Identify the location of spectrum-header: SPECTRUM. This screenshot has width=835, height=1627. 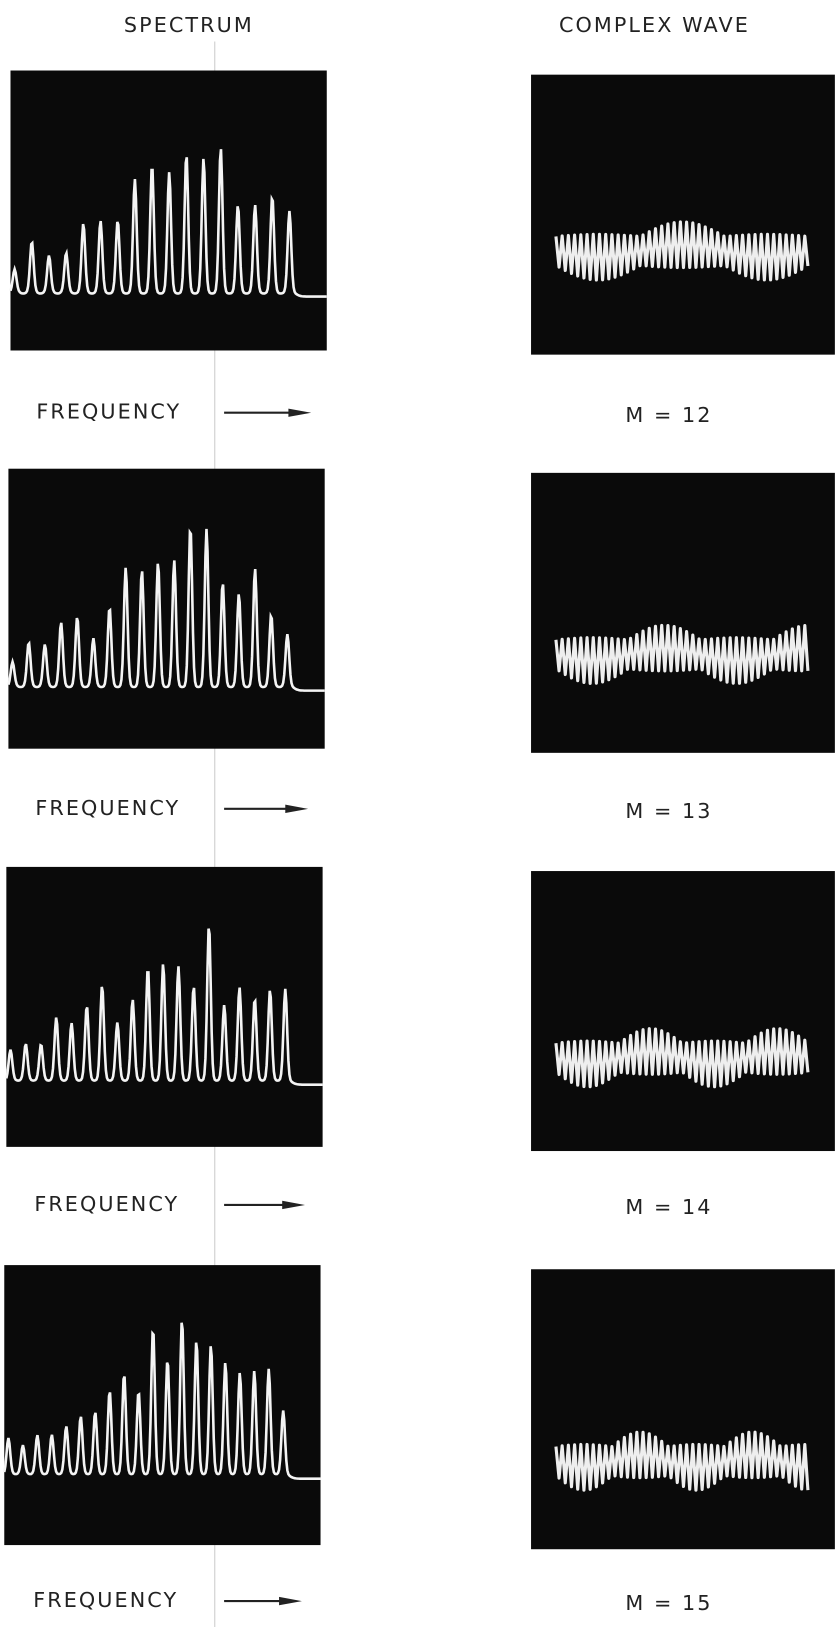
(189, 25).